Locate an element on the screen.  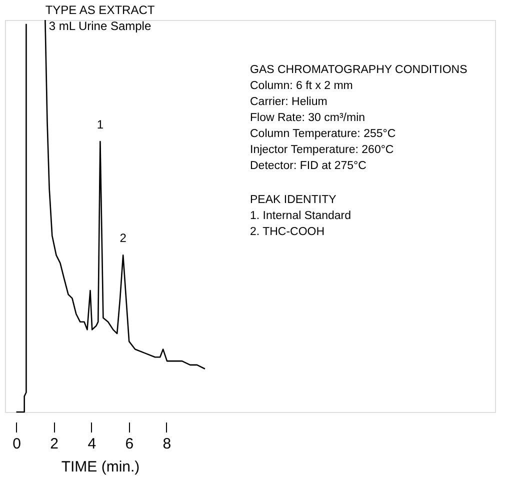
annotation: 1 is located at coordinates (100, 125).